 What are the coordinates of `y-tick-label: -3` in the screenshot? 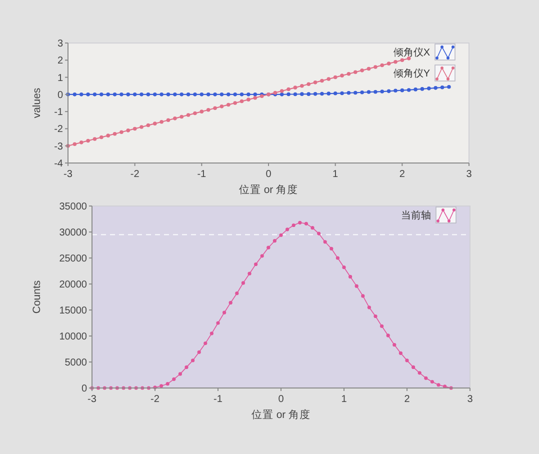 It's located at (59, 146).